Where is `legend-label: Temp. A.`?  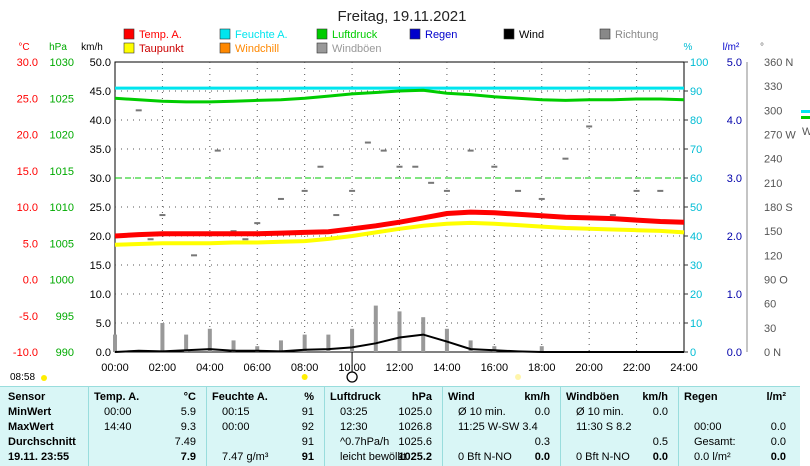 legend-label: Temp. A. is located at coordinates (160, 35).